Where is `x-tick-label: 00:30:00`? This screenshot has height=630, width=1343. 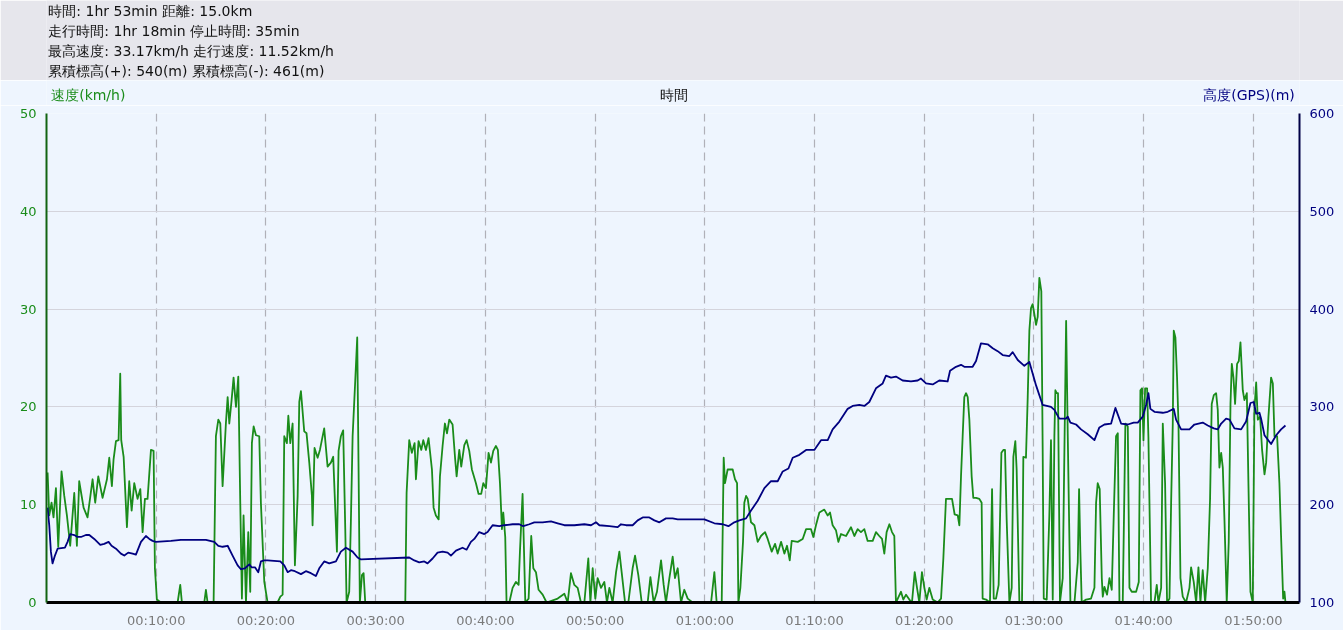 x-tick-label: 00:30:00 is located at coordinates (375, 620).